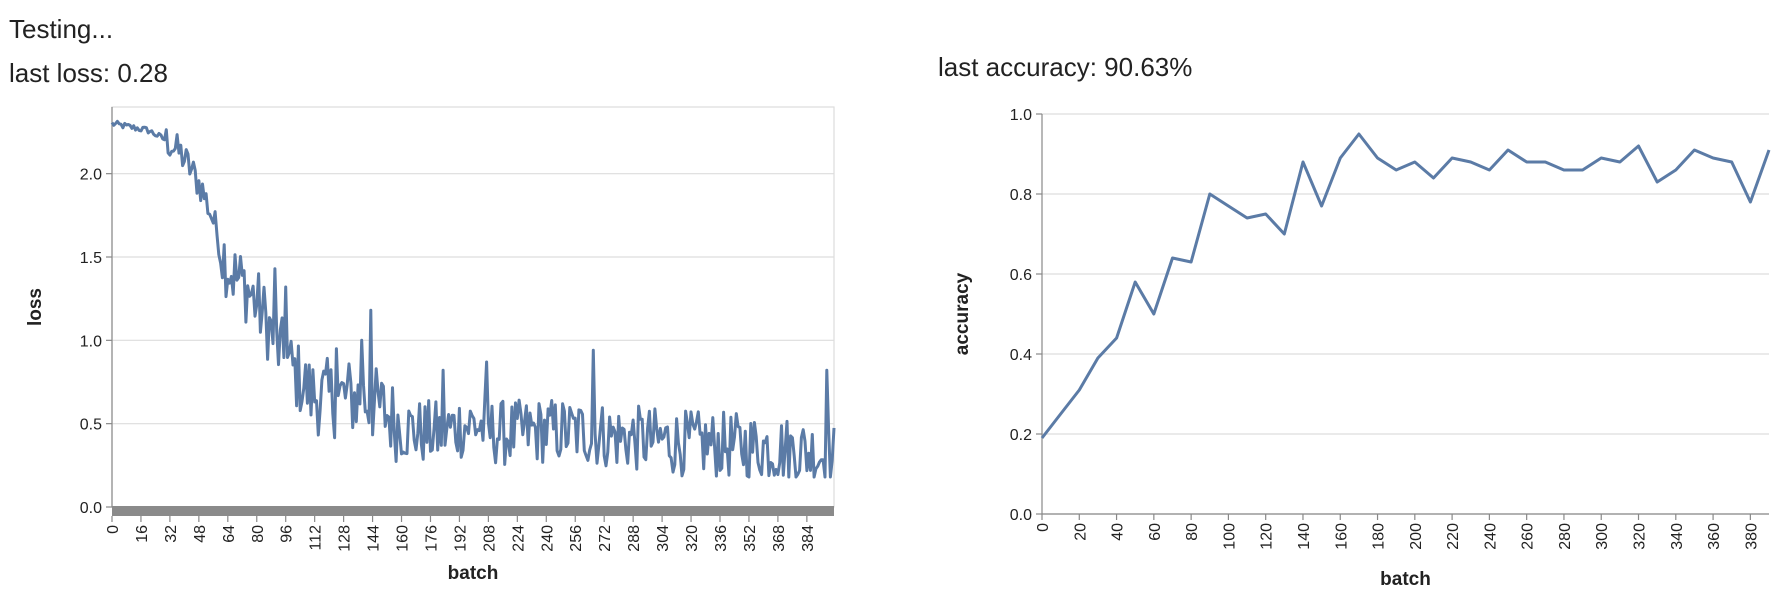 The width and height of the screenshot is (1776, 606). I want to click on loss-x-tick-label: 16, so click(142, 534).